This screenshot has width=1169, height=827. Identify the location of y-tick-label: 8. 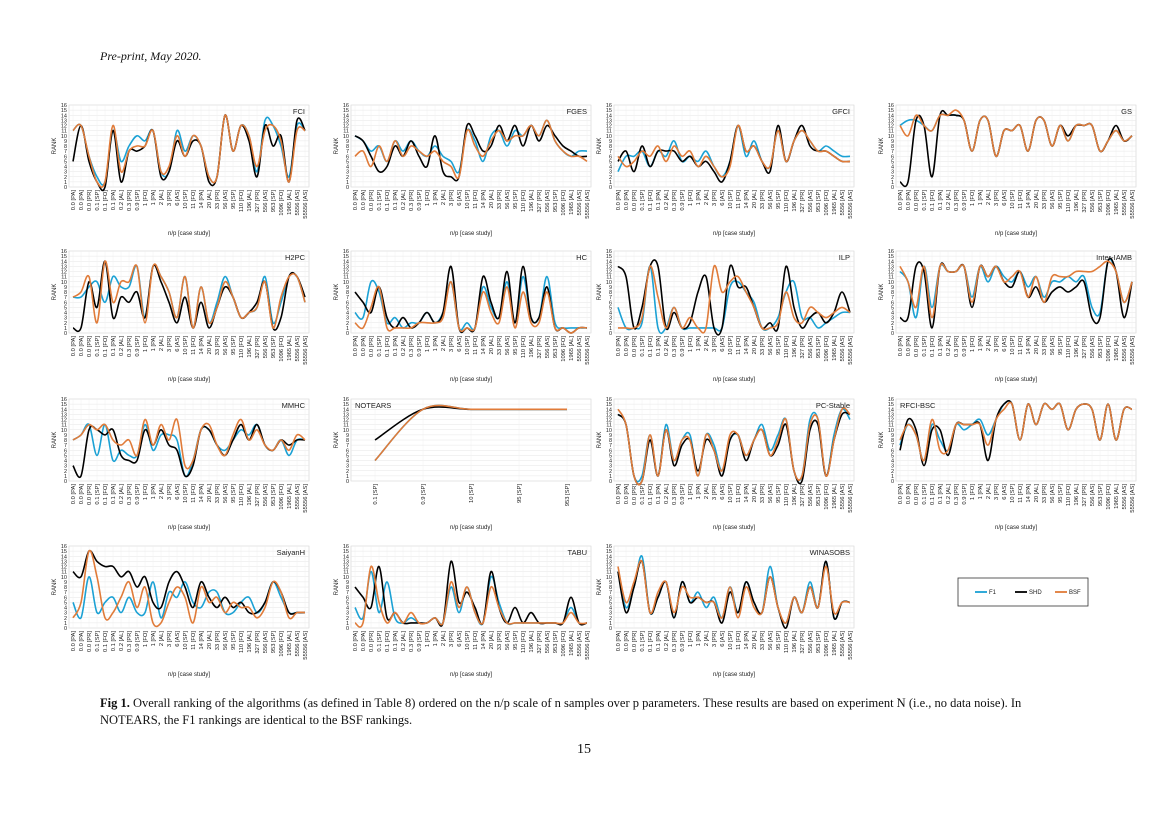
(65, 147).